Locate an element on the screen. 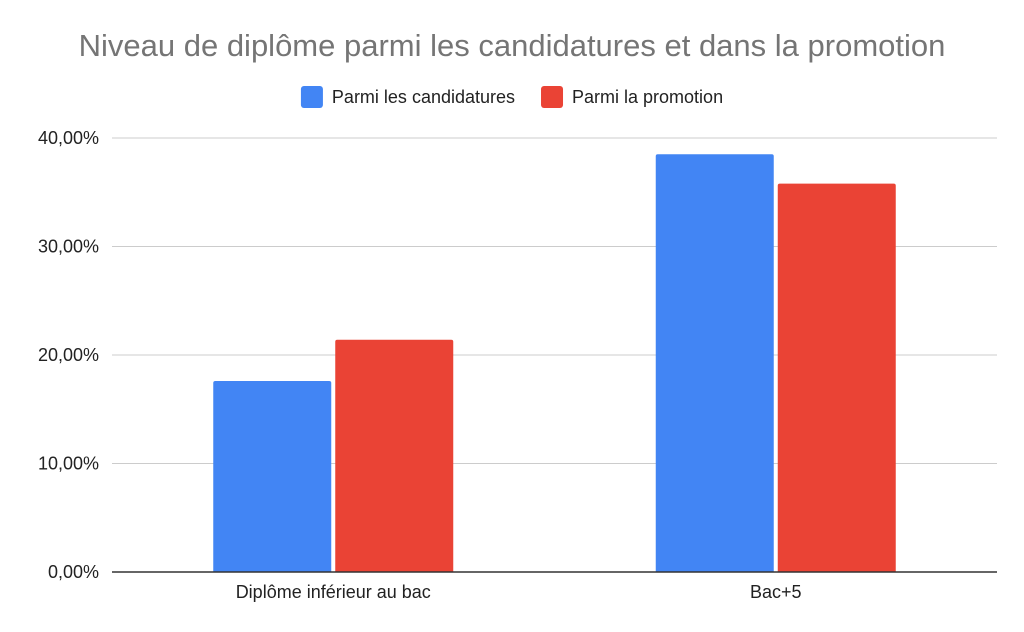  legend-label: Parmi les candidatures is located at coordinates (423, 97).